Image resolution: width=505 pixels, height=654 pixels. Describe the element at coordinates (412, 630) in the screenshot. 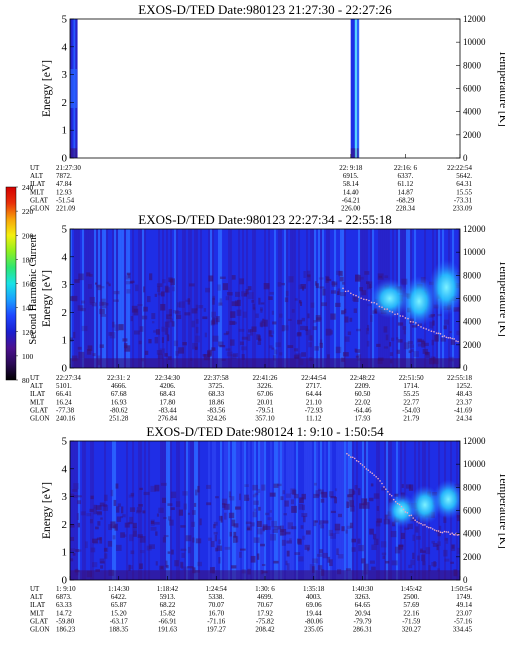

I see `orbit-cell: 320.27` at that location.